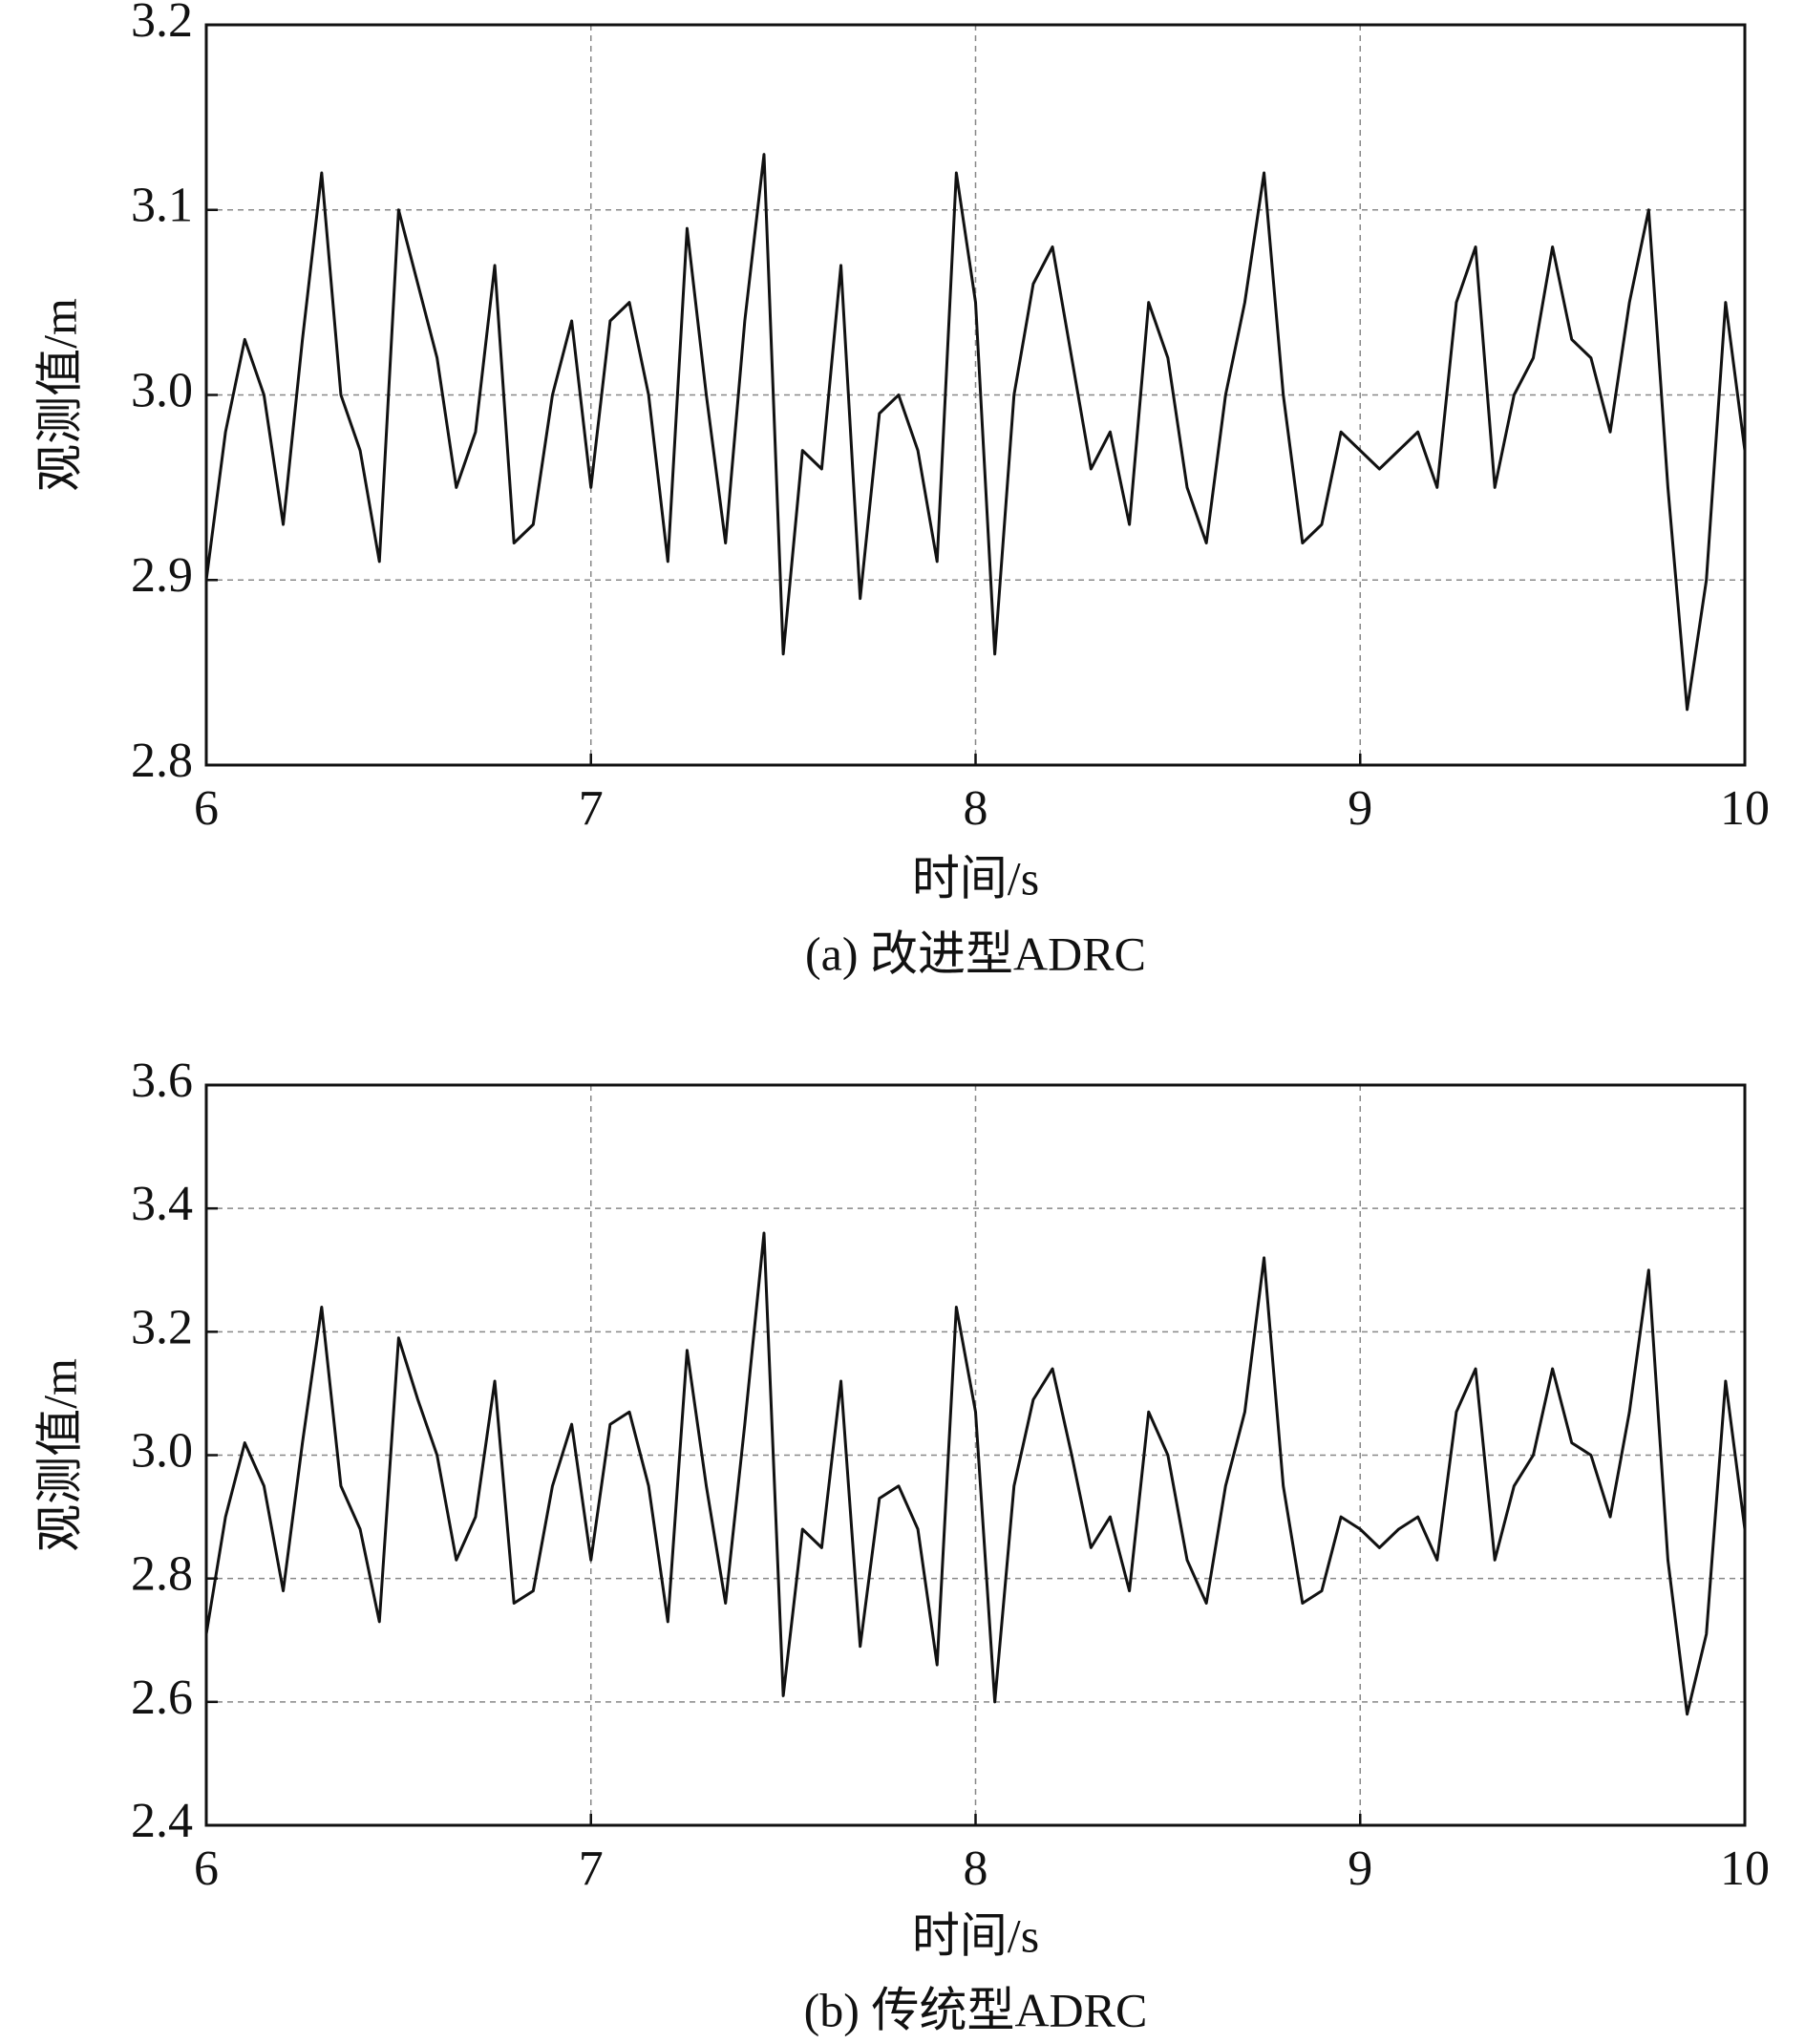 This screenshot has width=1805, height=2044. Describe the element at coordinates (162, 575) in the screenshot. I see `y-tick-label: 2.9` at that location.